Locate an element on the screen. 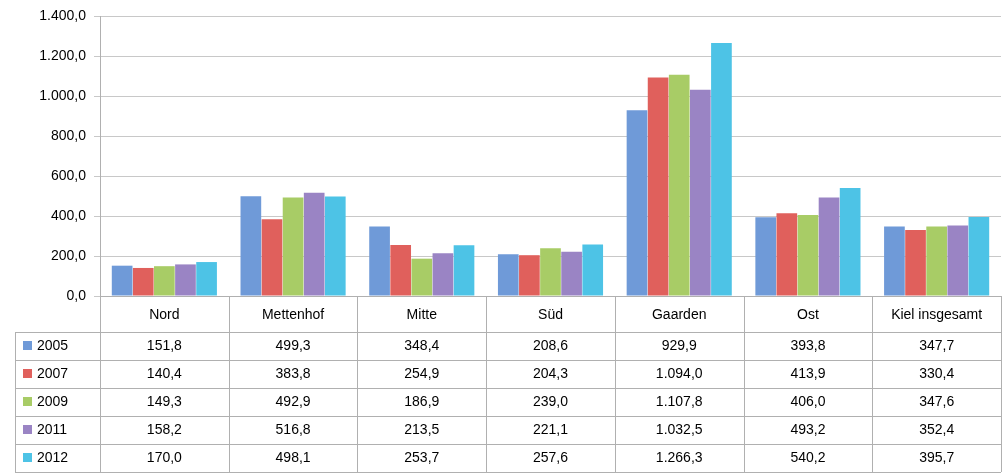 The width and height of the screenshot is (1005, 474). x-tick-label: Nord is located at coordinates (164, 314).